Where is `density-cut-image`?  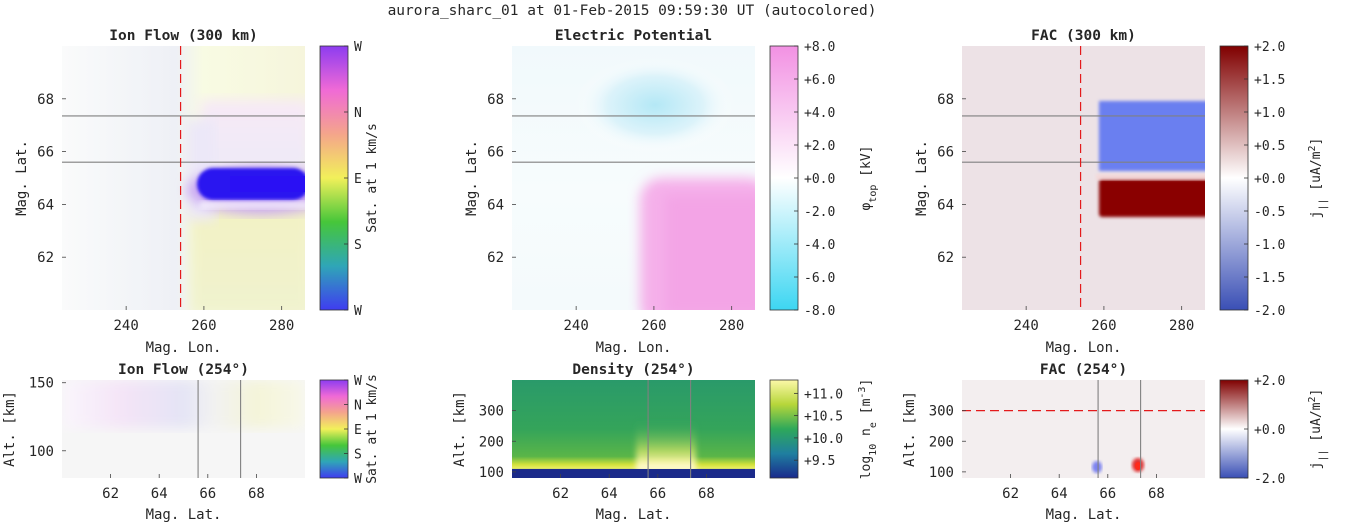 density-cut-image is located at coordinates (633, 429).